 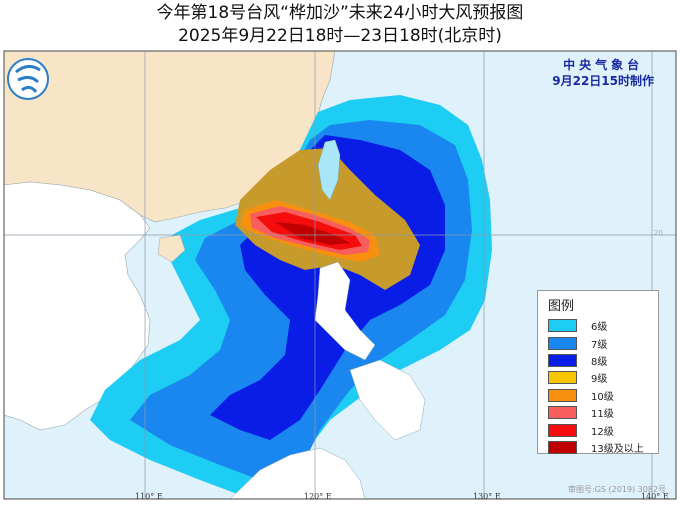 I want to click on borneo-land, so click(x=297, y=473).